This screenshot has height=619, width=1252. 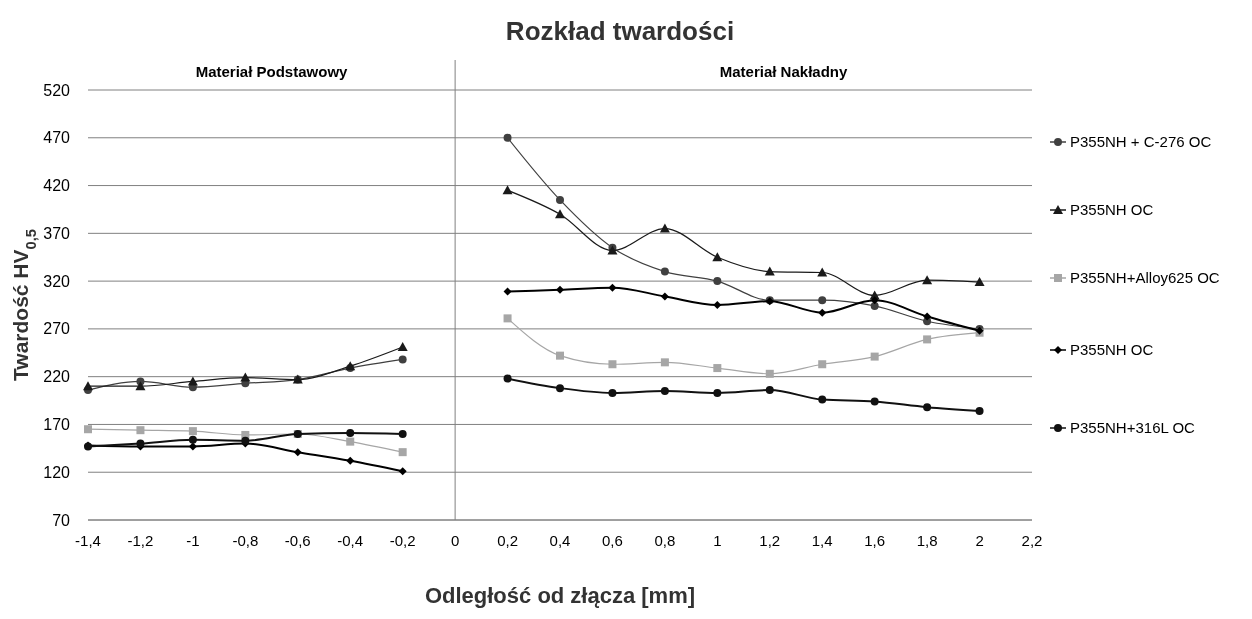 I want to click on chart-title: Rozkład twardości, so click(x=620, y=31).